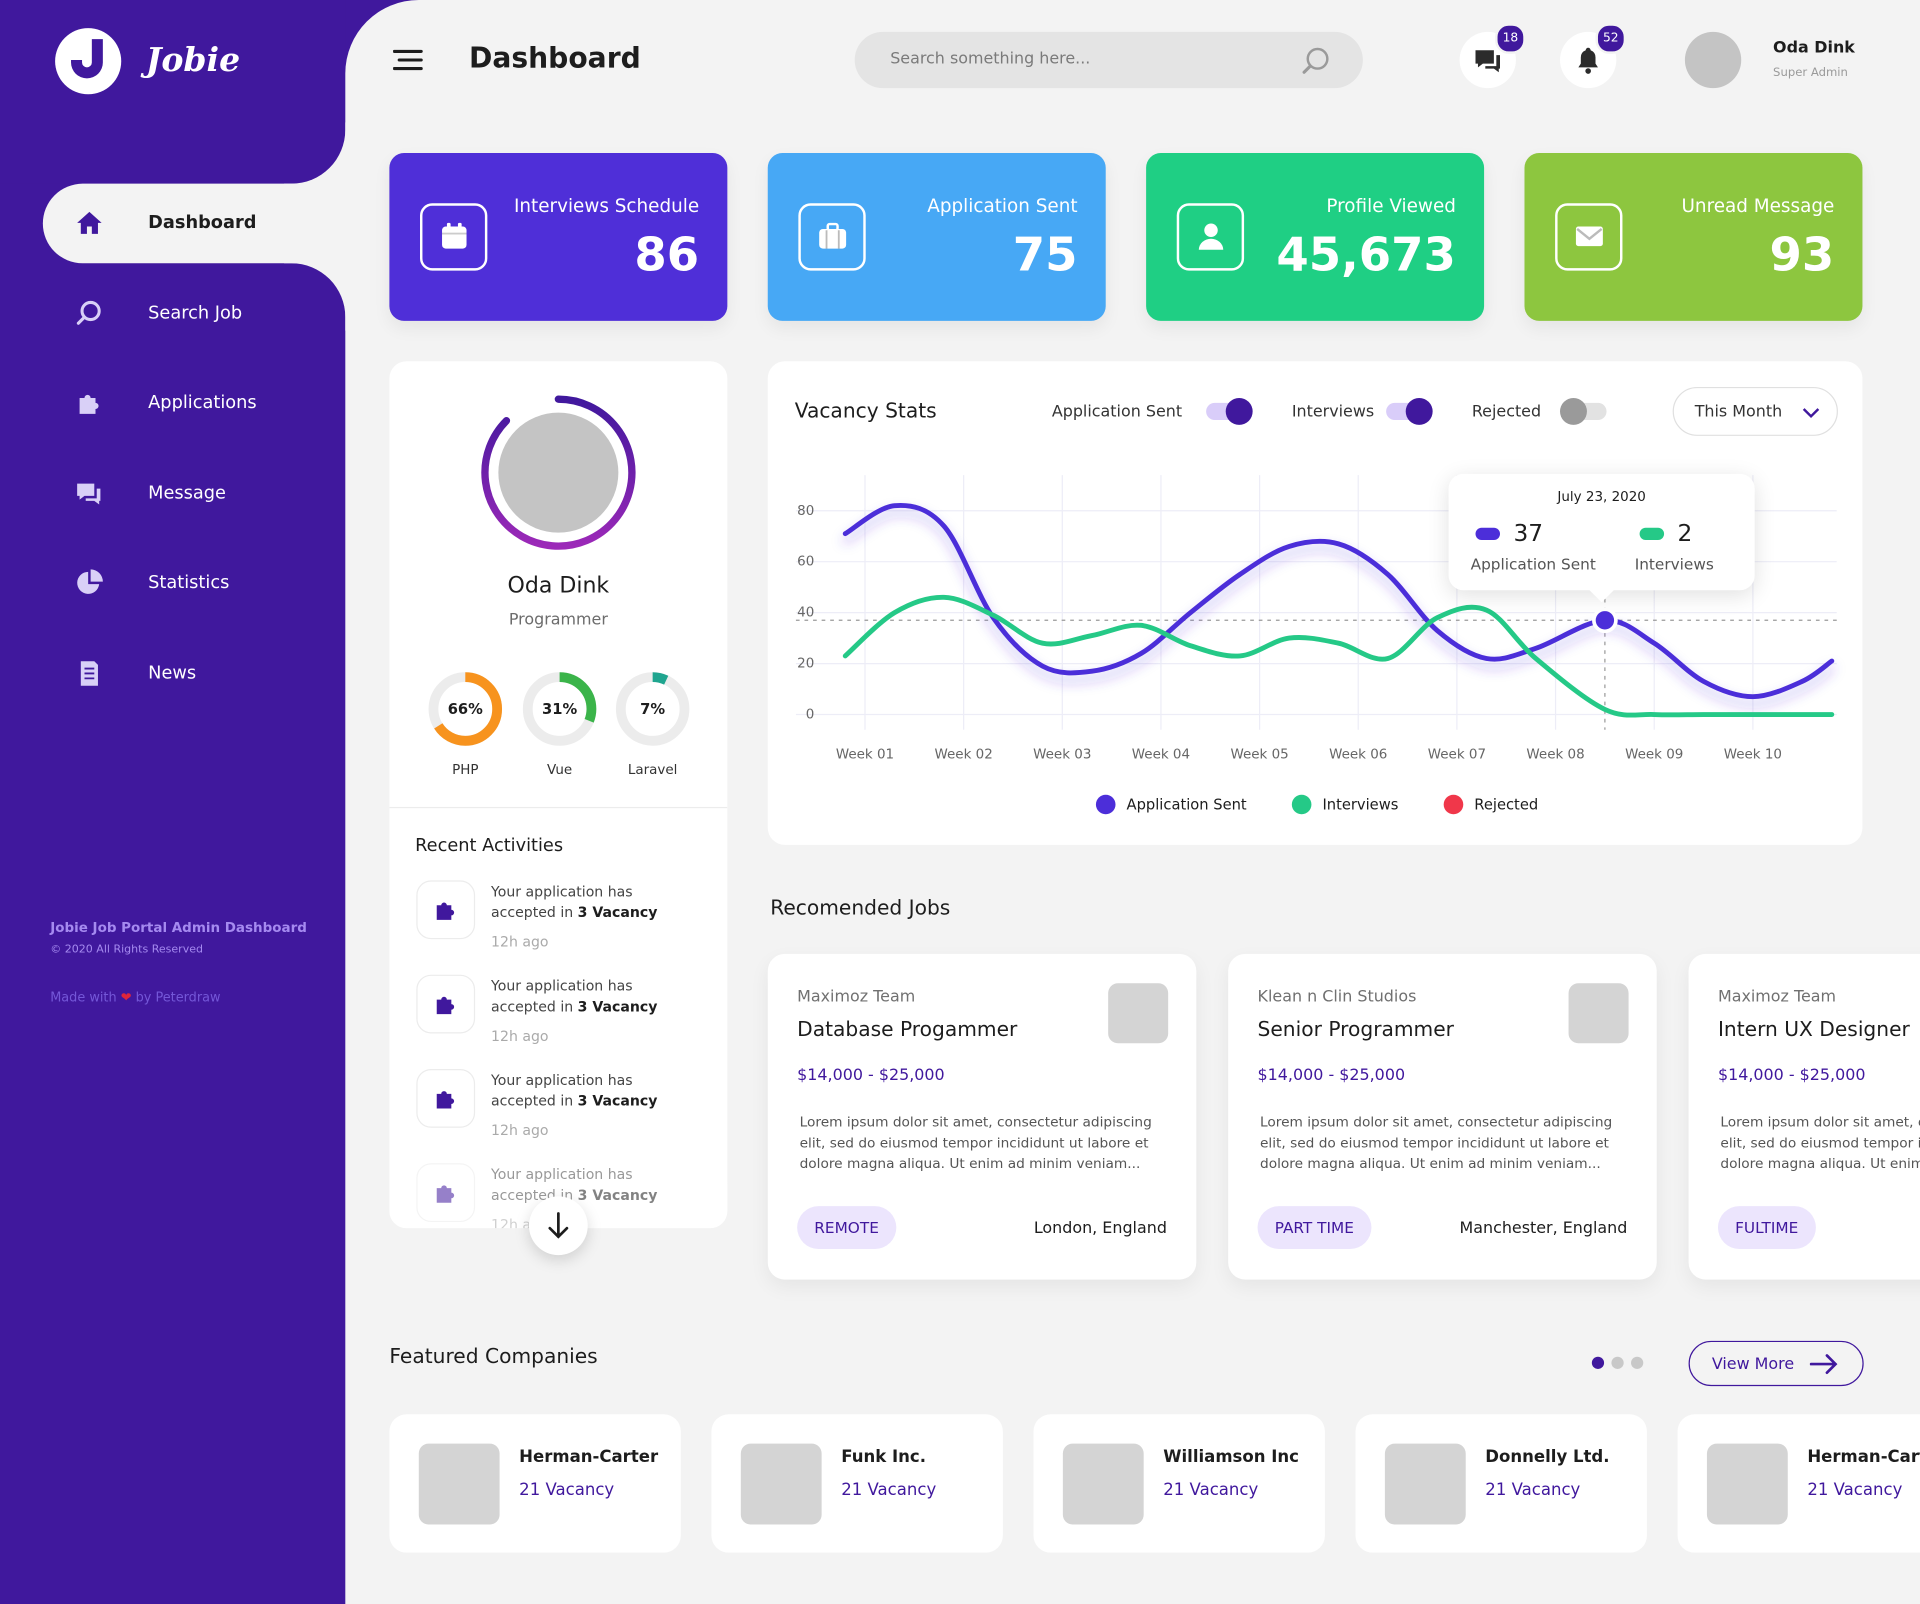 This screenshot has height=1604, width=1920. I want to click on nav-label: Message, so click(187, 493).